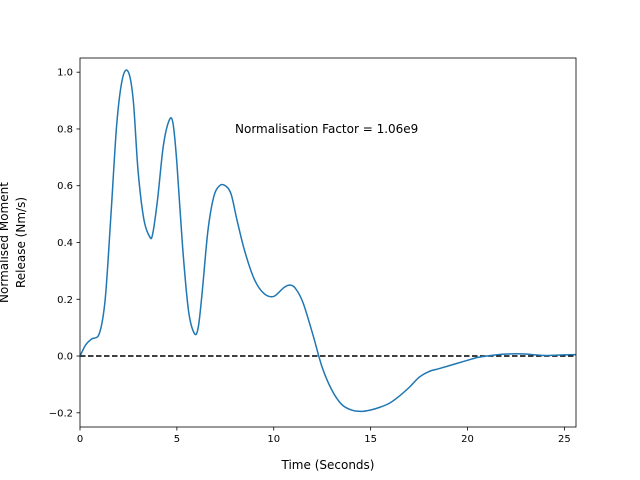  What do you see at coordinates (326, 129) in the screenshot?
I see `normalisation-annotation: Normalisation Factor = 1.06e9` at bounding box center [326, 129].